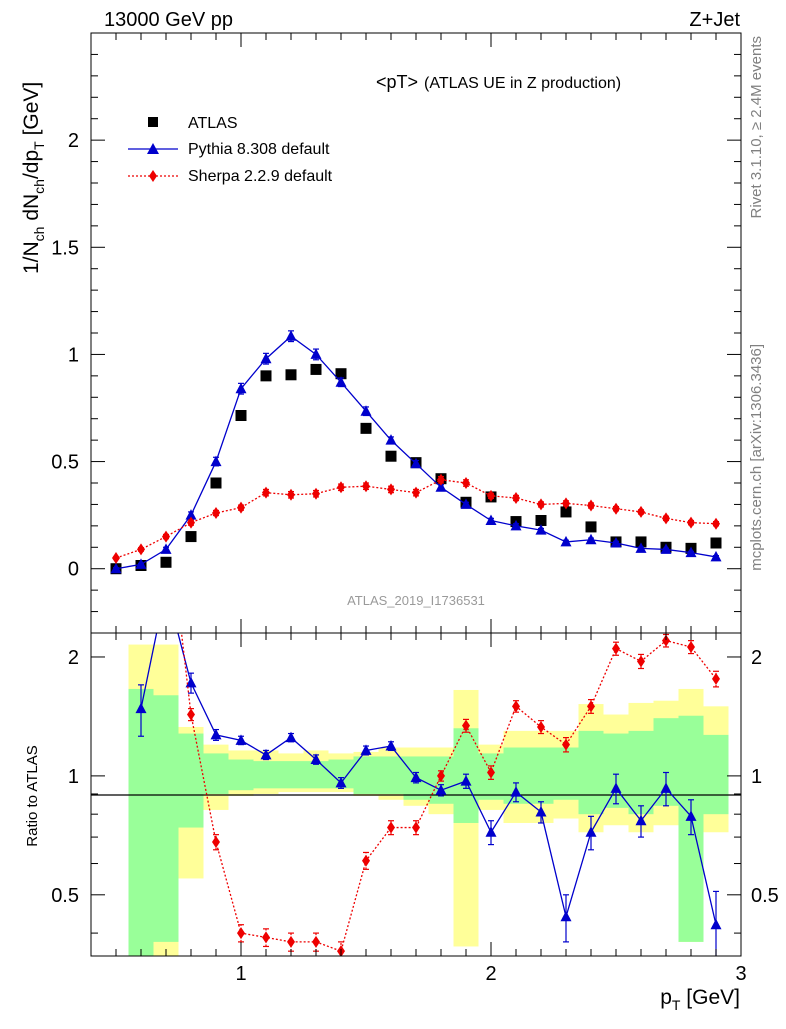  What do you see at coordinates (39, 186) in the screenshot?
I see `ylabel-part-d: ch` at bounding box center [39, 186].